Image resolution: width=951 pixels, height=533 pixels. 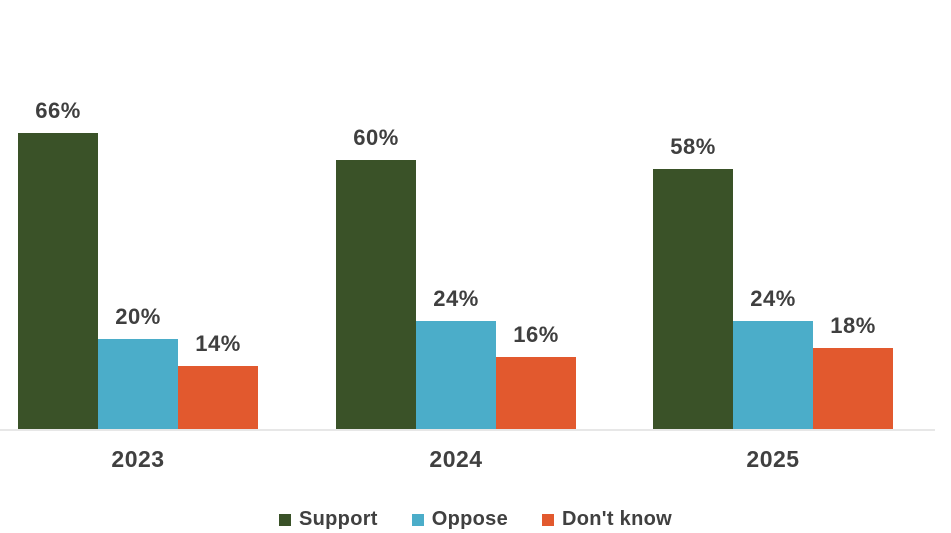 I want to click on data-label-don-t-know-2023: 14%, so click(x=218, y=343).